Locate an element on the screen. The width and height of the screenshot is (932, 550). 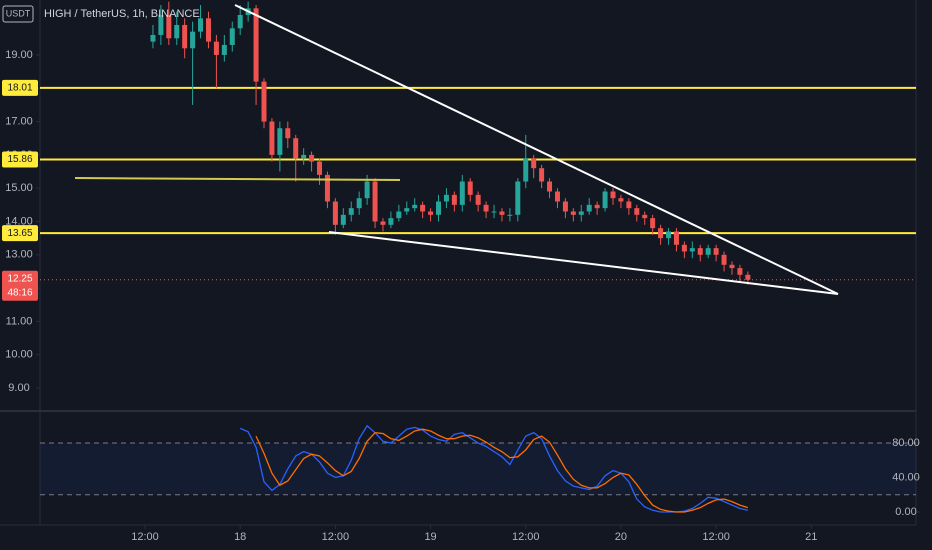
level-label: 15.86 is located at coordinates (19, 159).